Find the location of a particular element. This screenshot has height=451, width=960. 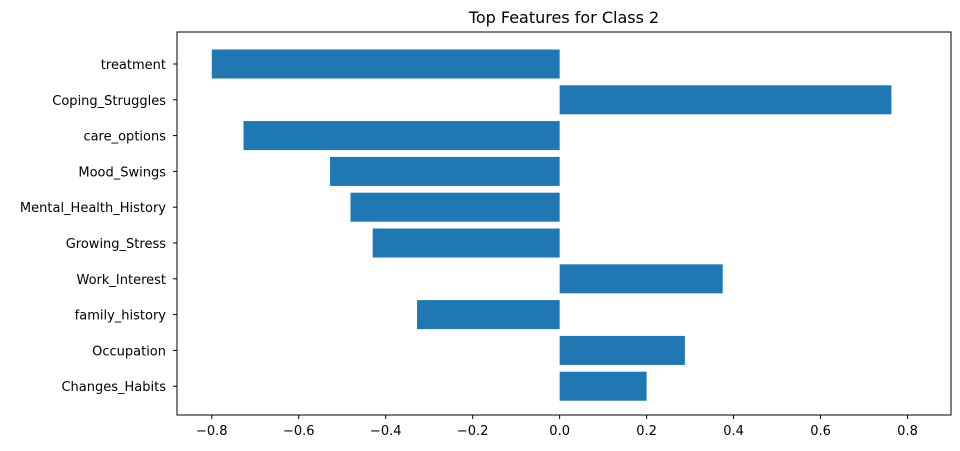

x-tick-label: 0.4 is located at coordinates (733, 431).